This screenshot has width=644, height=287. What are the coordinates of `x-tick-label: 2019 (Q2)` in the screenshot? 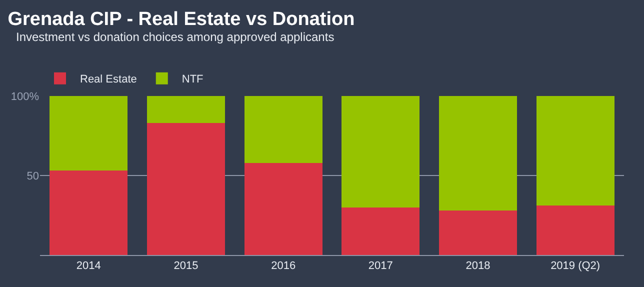 It's located at (575, 266).